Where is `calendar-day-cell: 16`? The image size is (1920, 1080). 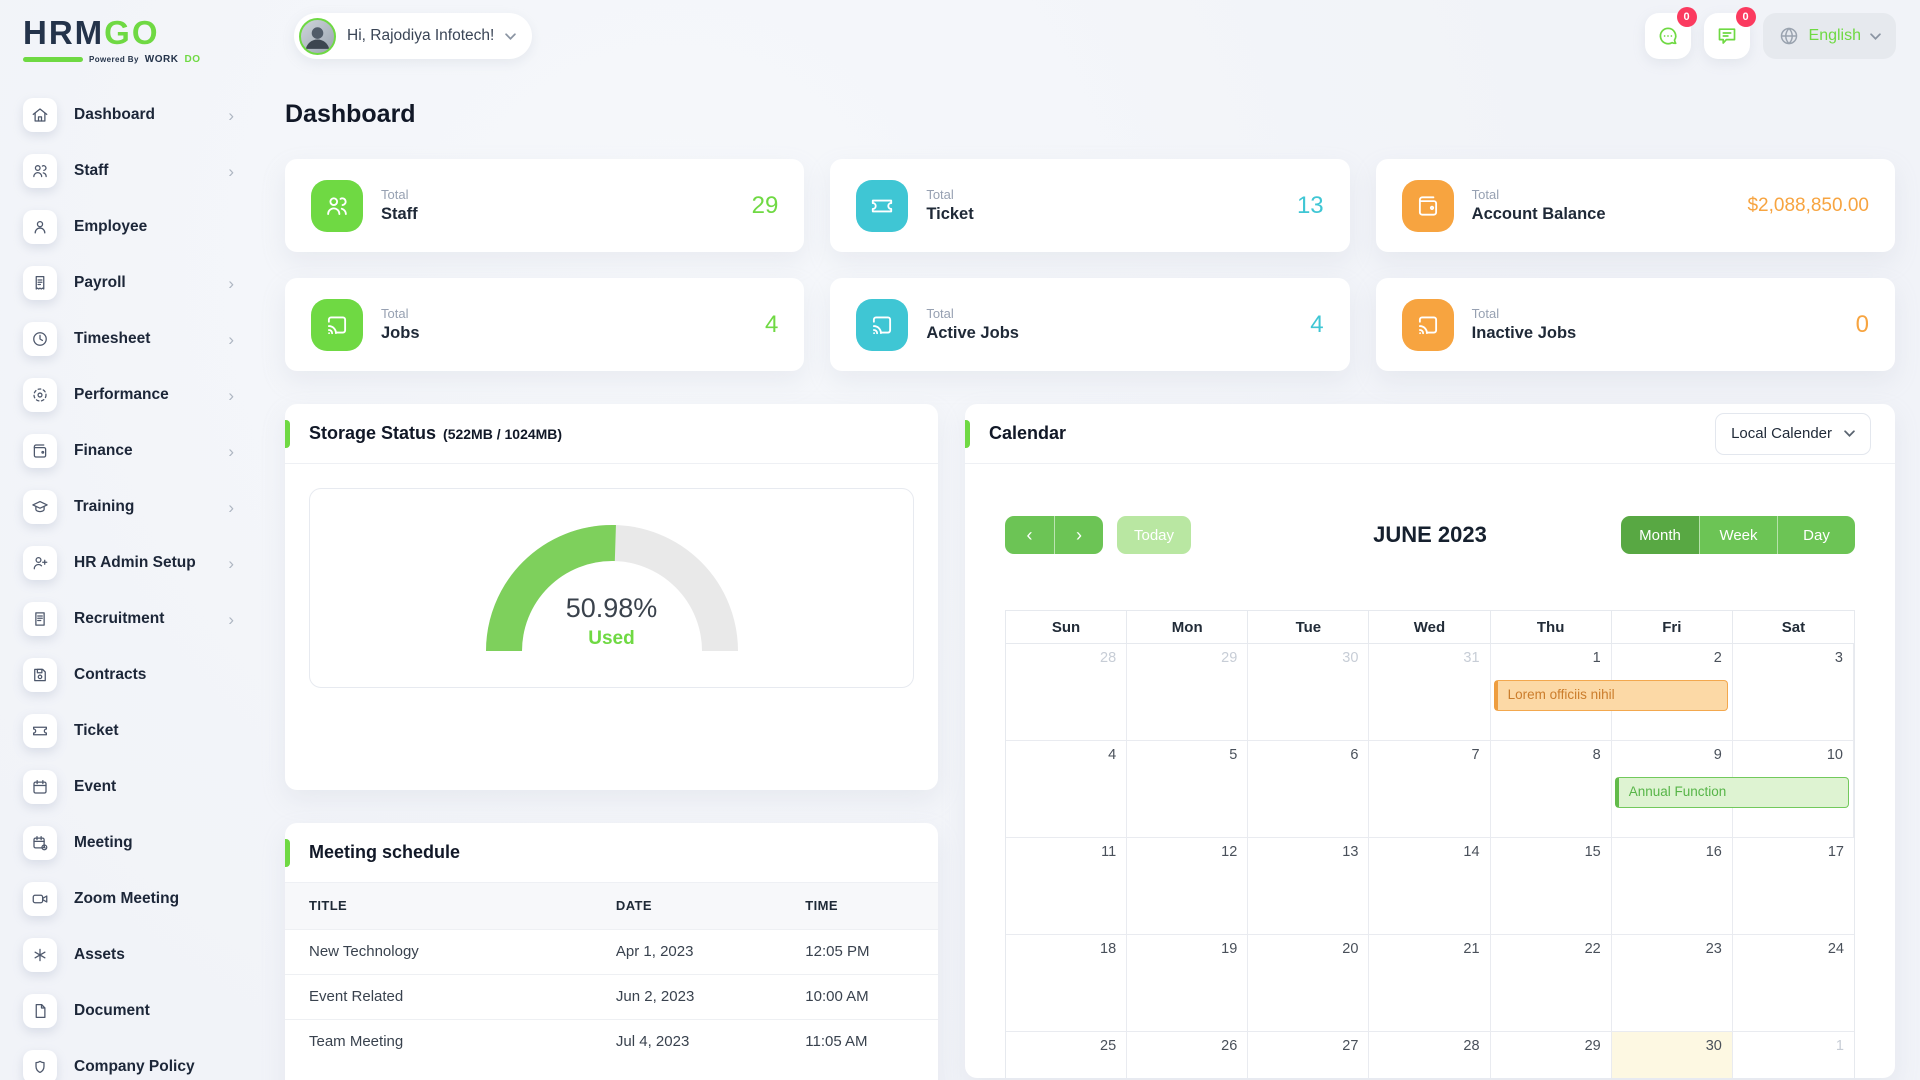 calendar-day-cell: 16 is located at coordinates (1672, 886).